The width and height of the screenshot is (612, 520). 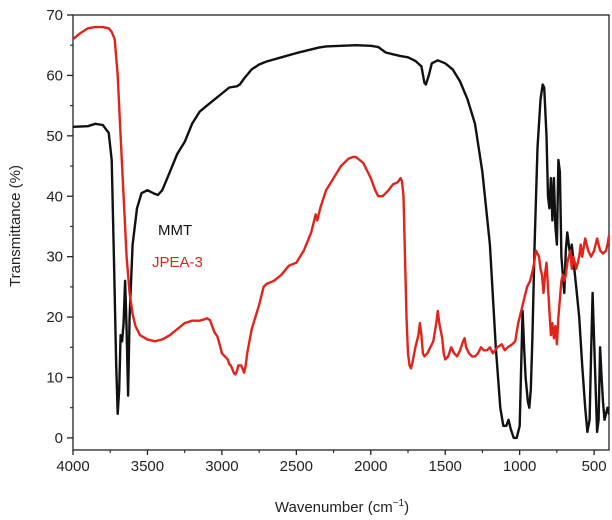 I want to click on legend: MMT JPEA-3, so click(x=177, y=246).